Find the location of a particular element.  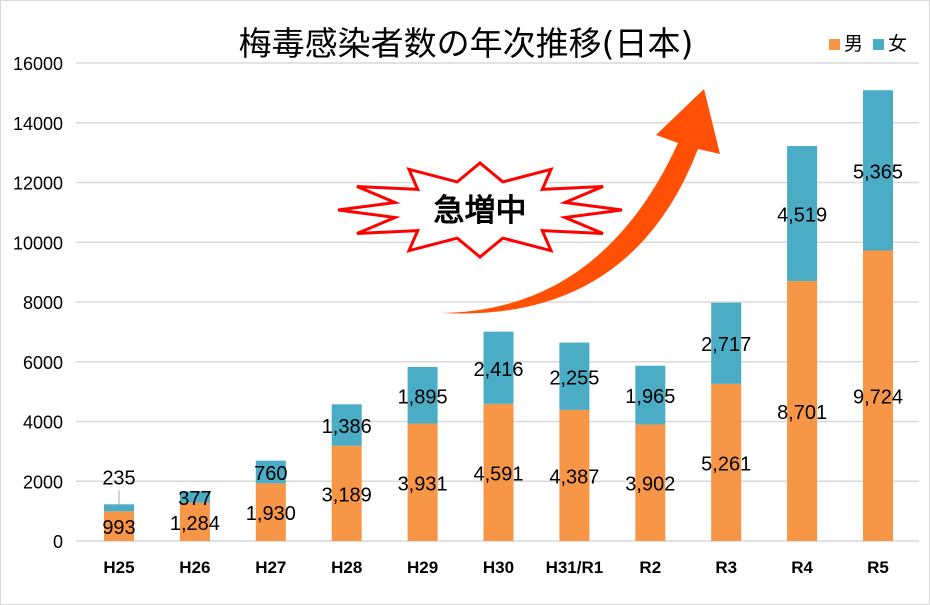

trend-arrow-icon is located at coordinates (580, 201).